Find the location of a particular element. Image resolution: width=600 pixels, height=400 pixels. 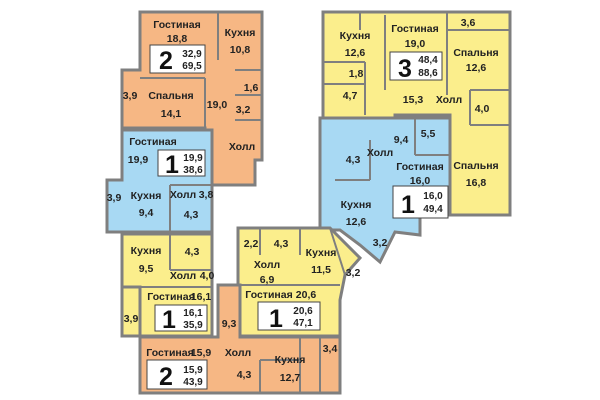

total-area: 69,5 is located at coordinates (192, 66).